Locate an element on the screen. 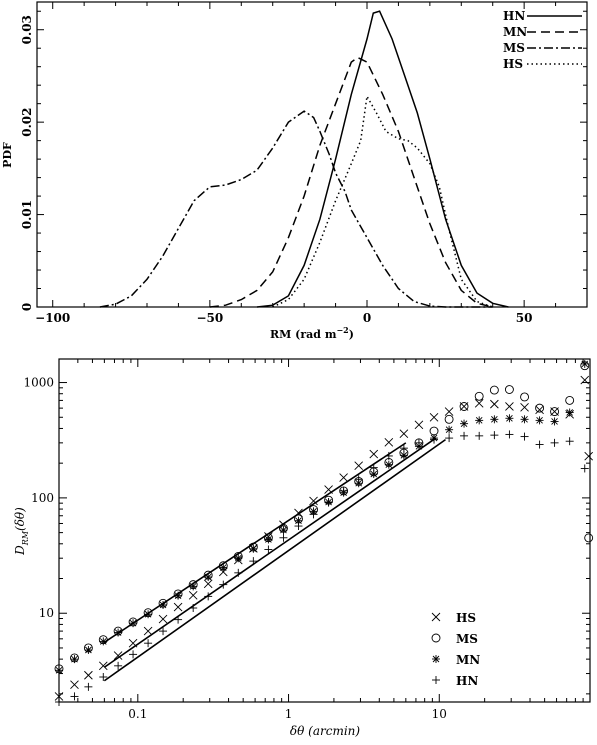 The height and width of the screenshot is (745, 597). pdf-x-tick-label: 50 is located at coordinates (524, 318).